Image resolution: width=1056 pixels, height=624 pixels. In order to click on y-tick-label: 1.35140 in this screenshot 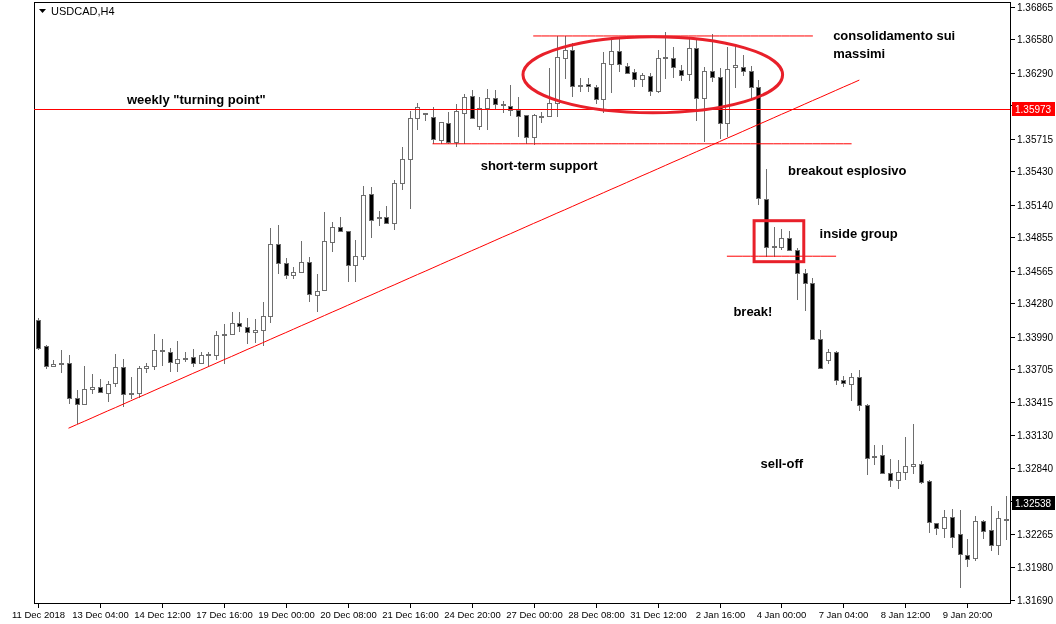, I will do `click(1035, 205)`.